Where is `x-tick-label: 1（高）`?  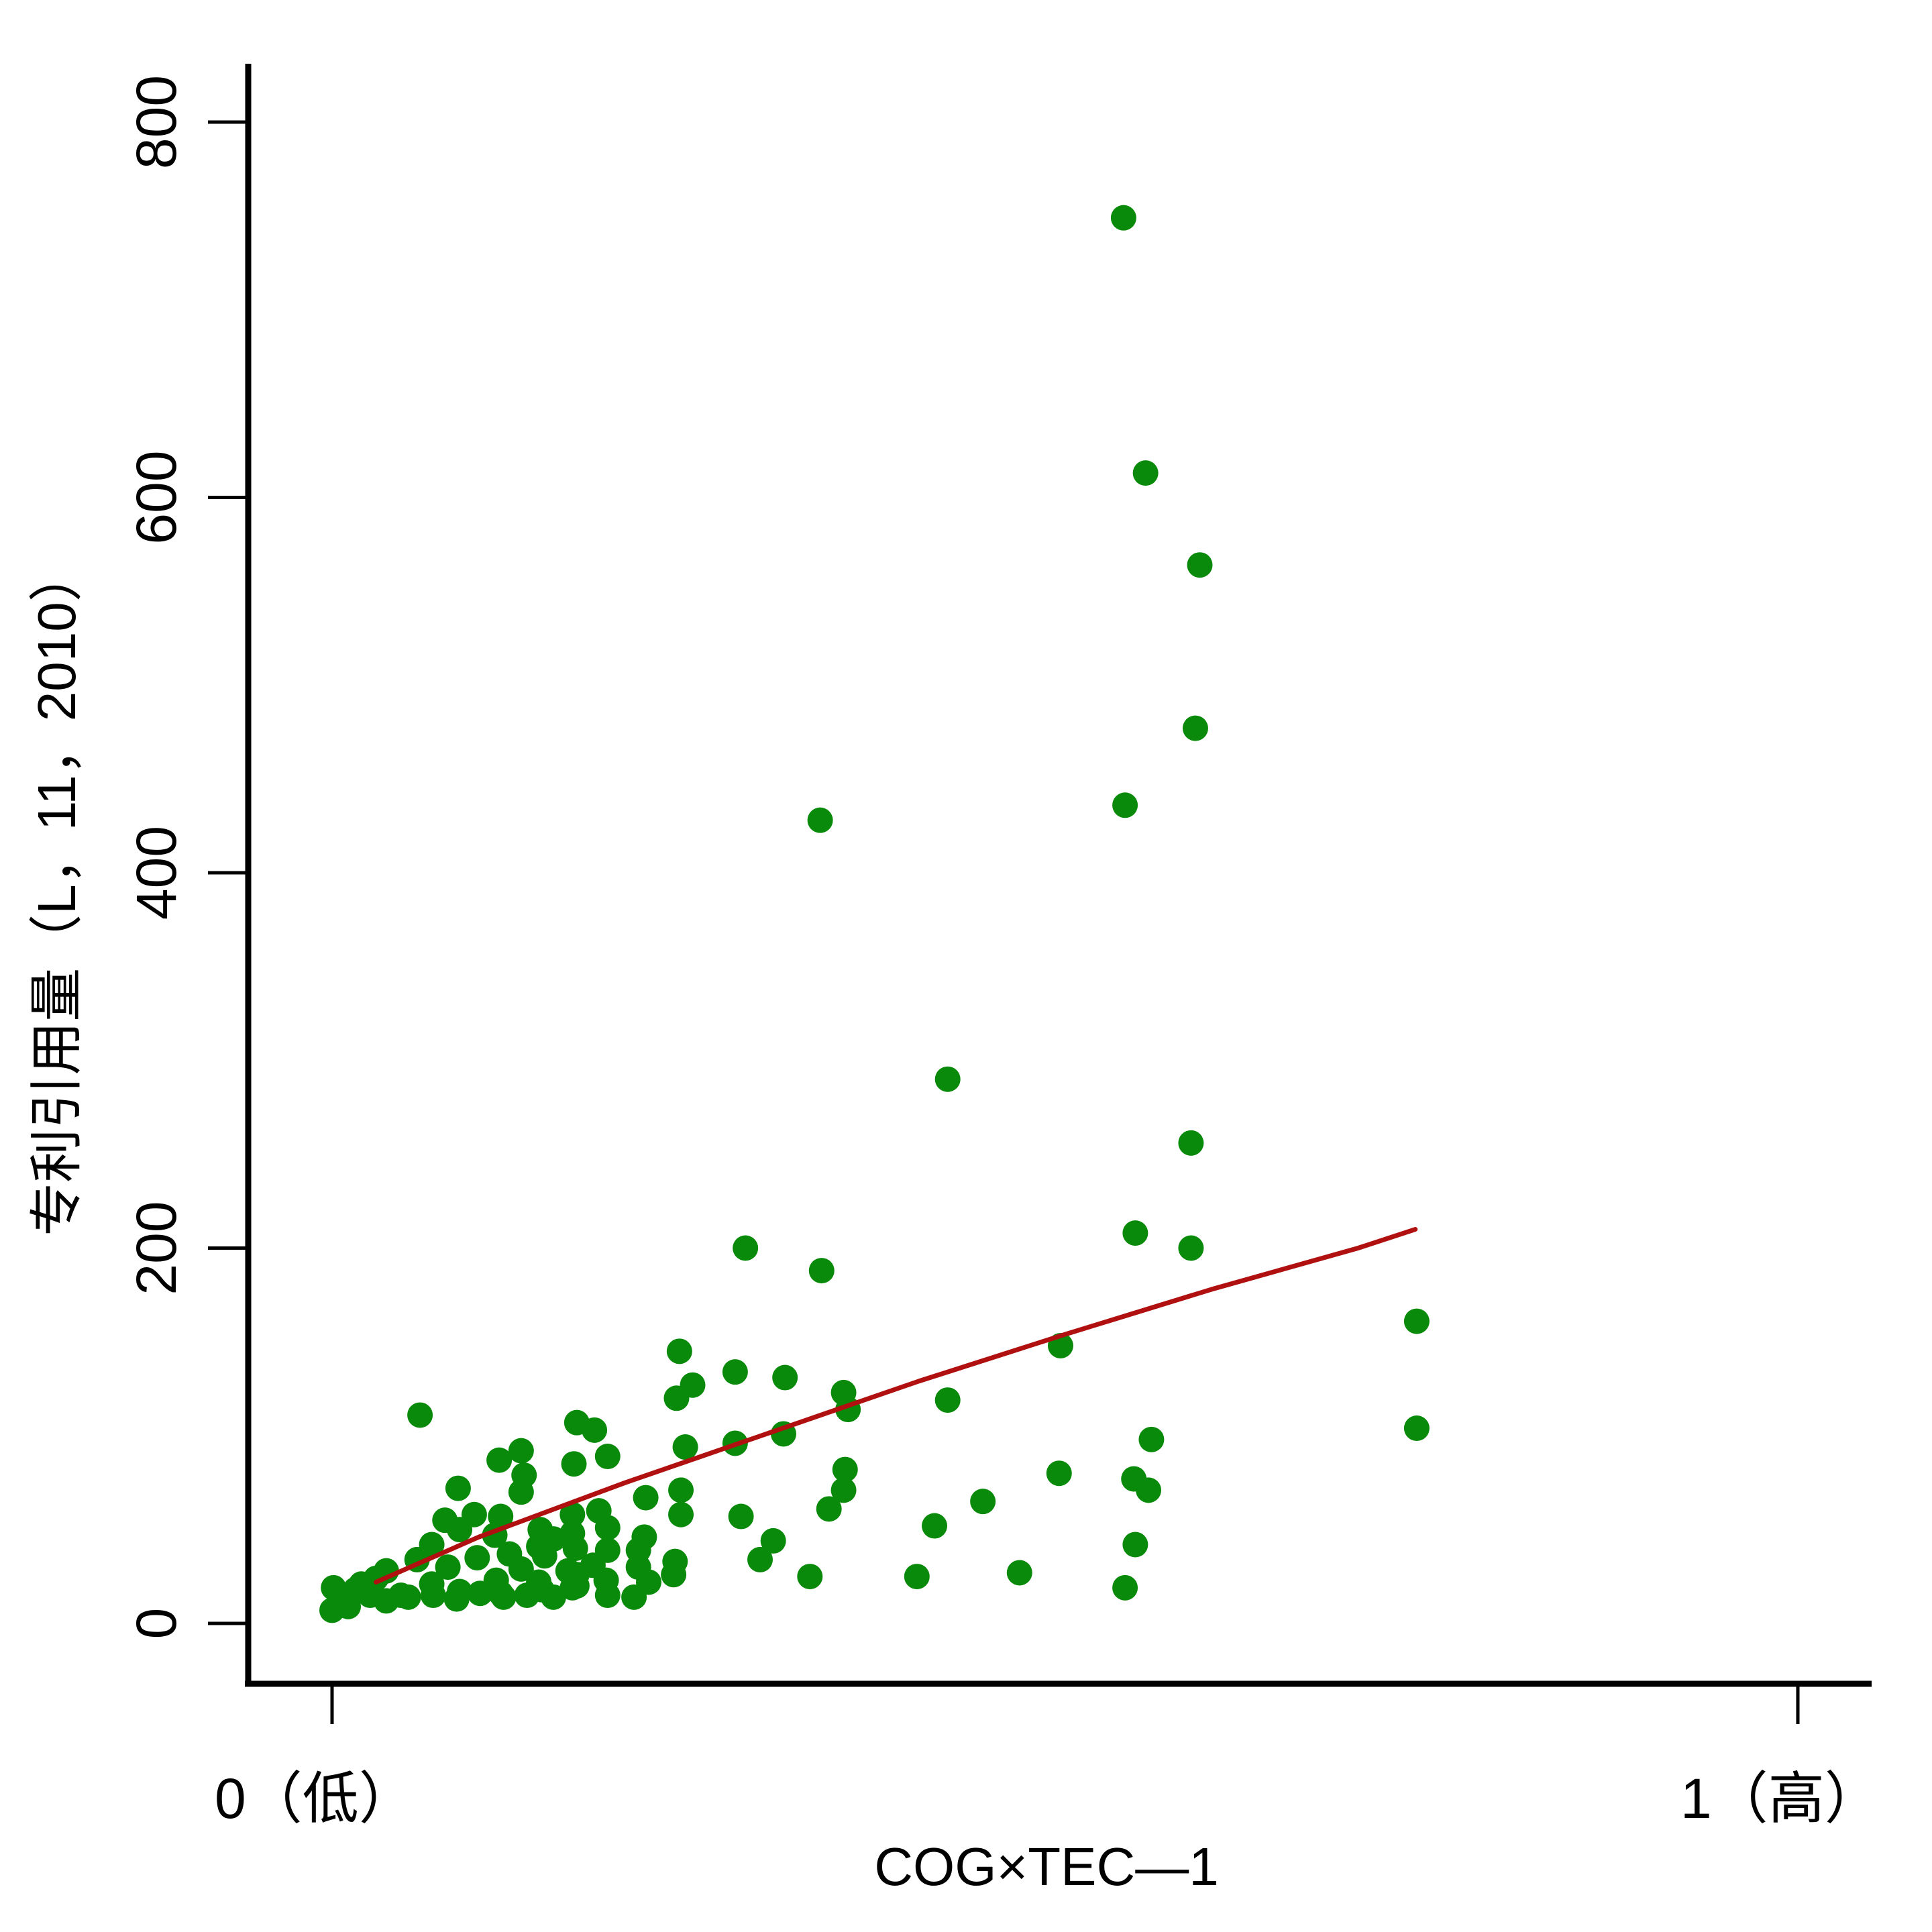 x-tick-label: 1（高） is located at coordinates (1780, 1798).